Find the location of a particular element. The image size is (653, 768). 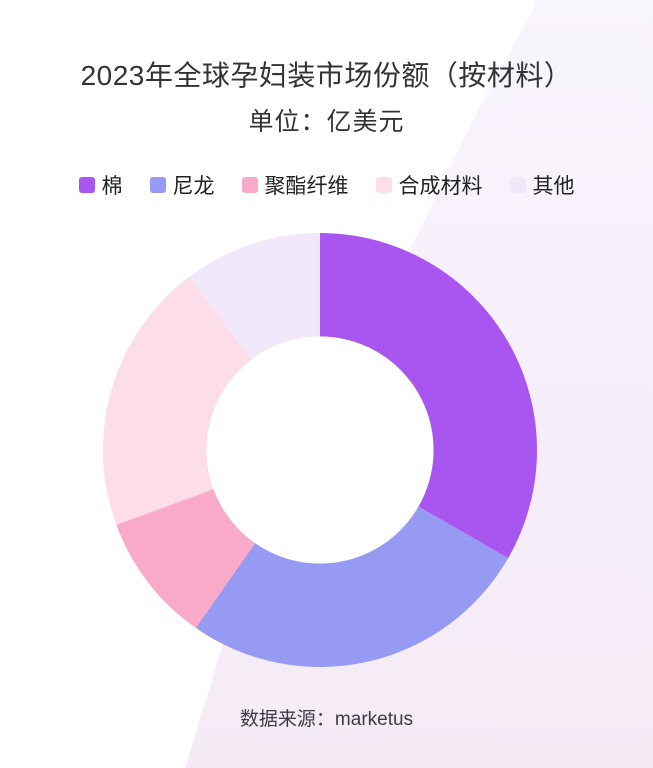

data-source: 数据来源：marketus is located at coordinates (326, 719).